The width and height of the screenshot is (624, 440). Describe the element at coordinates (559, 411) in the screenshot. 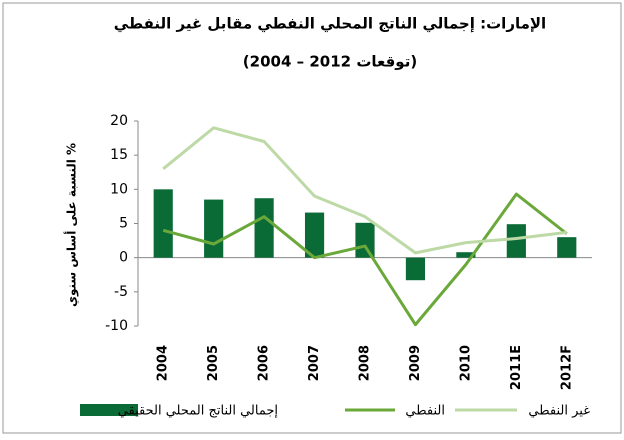

I see `legend-label: غير النفطي` at that location.